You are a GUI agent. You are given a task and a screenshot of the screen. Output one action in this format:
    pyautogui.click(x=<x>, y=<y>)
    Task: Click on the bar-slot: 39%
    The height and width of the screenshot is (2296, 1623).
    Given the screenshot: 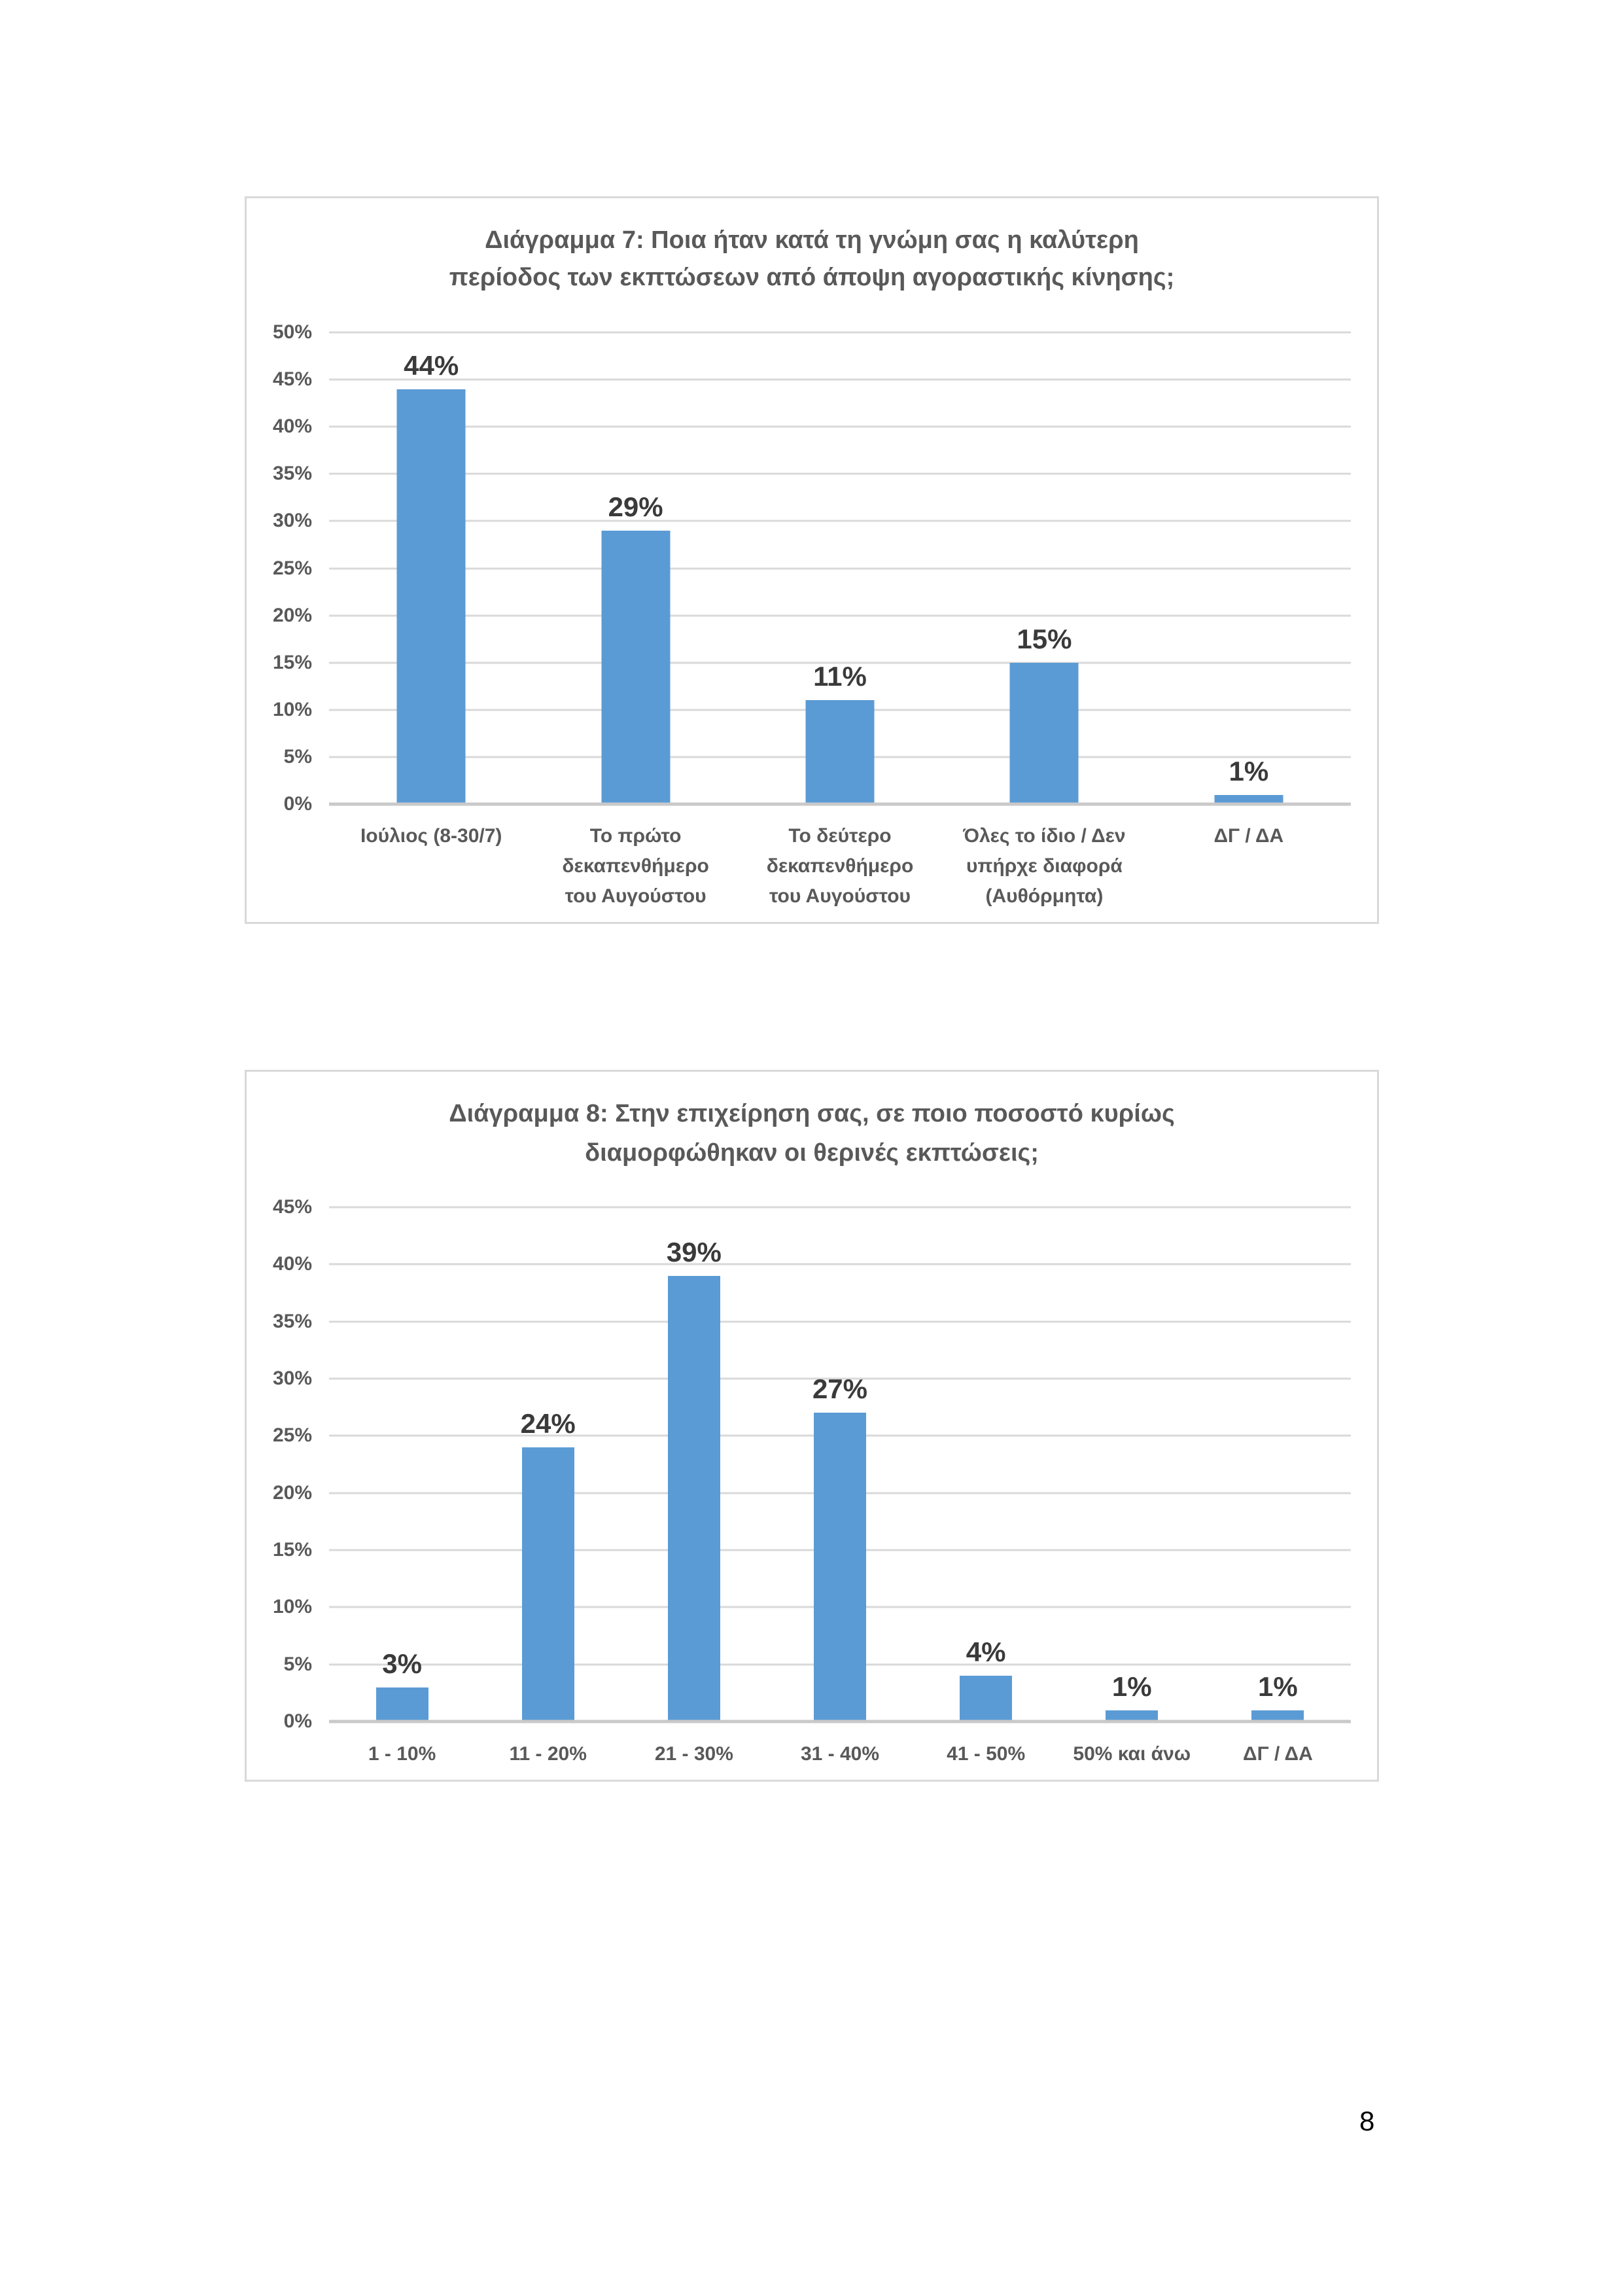 What is the action you would take?
    pyautogui.click(x=694, y=1464)
    